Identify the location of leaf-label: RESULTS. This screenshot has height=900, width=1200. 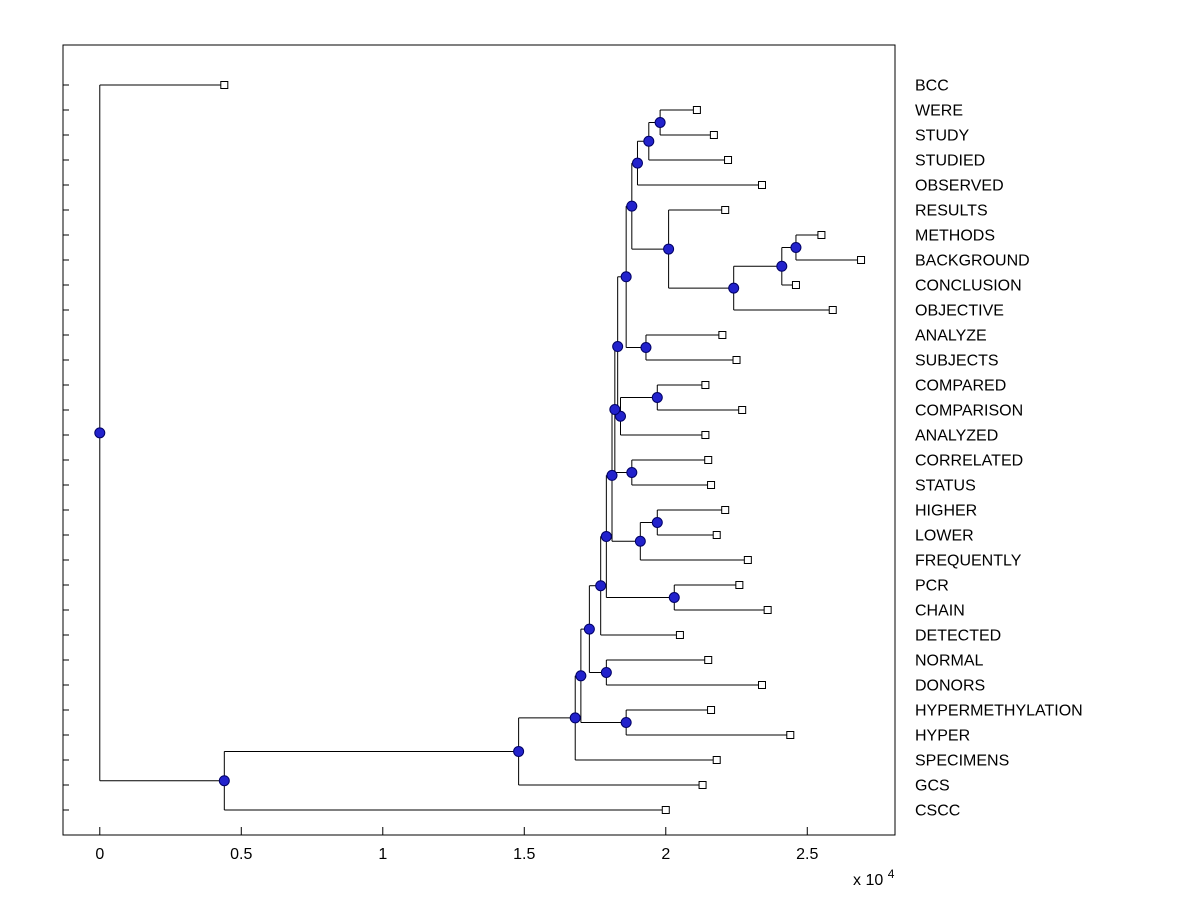
(951, 211).